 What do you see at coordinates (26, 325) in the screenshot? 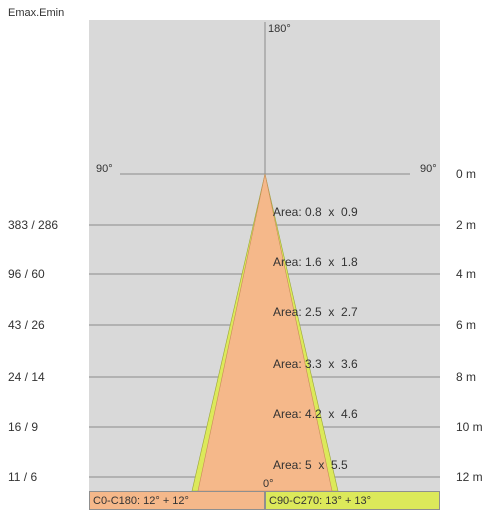
I see `illuminance-label: 43 / 26` at bounding box center [26, 325].